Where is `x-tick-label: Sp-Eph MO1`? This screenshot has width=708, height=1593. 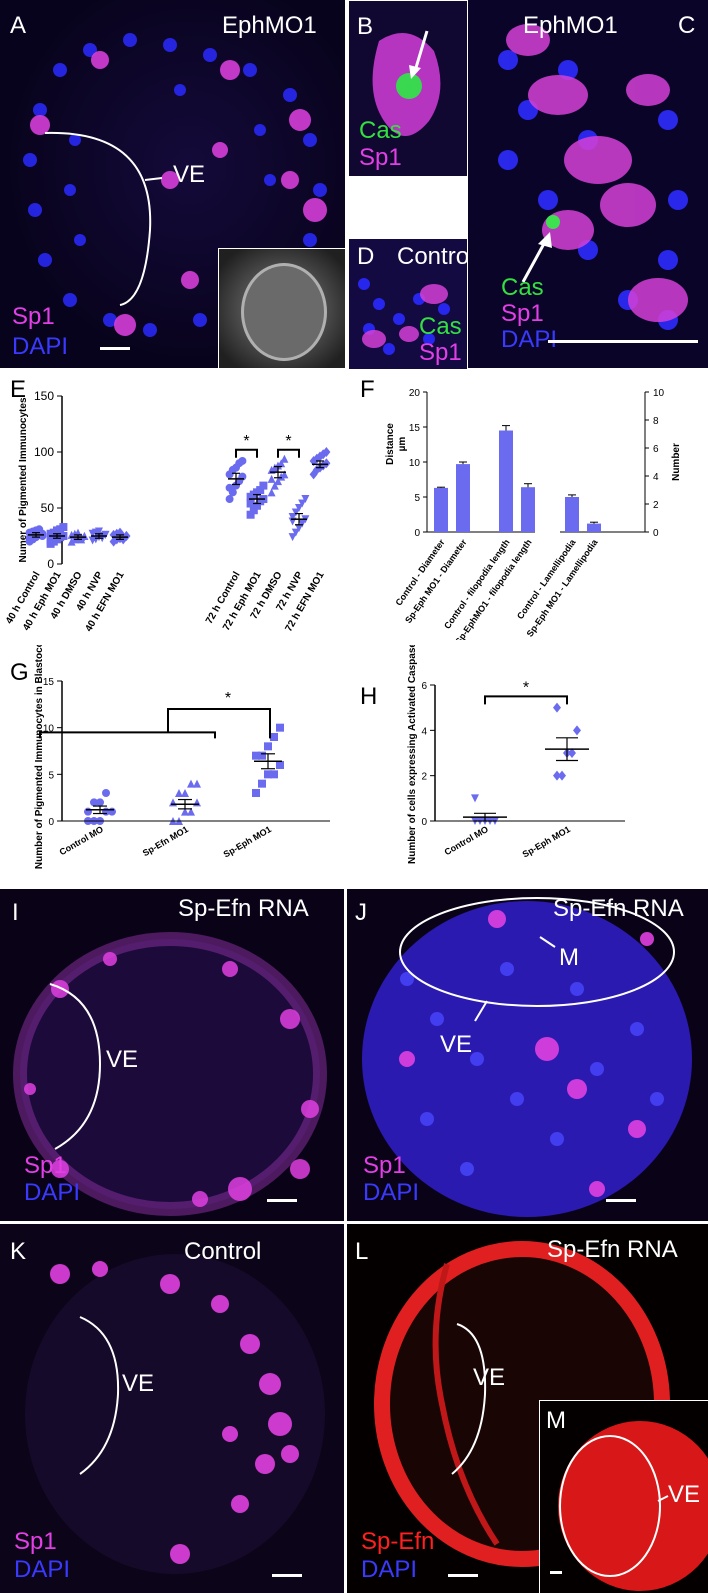
x-tick-label: Sp-Eph MO1 is located at coordinates (546, 841).